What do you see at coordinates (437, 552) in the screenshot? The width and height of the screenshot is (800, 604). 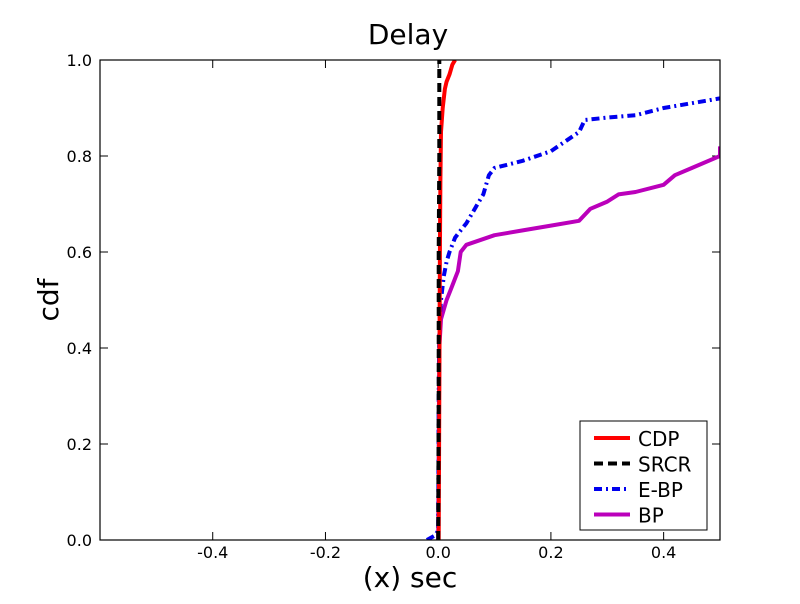 I see `x-tick-label: 0.0` at bounding box center [437, 552].